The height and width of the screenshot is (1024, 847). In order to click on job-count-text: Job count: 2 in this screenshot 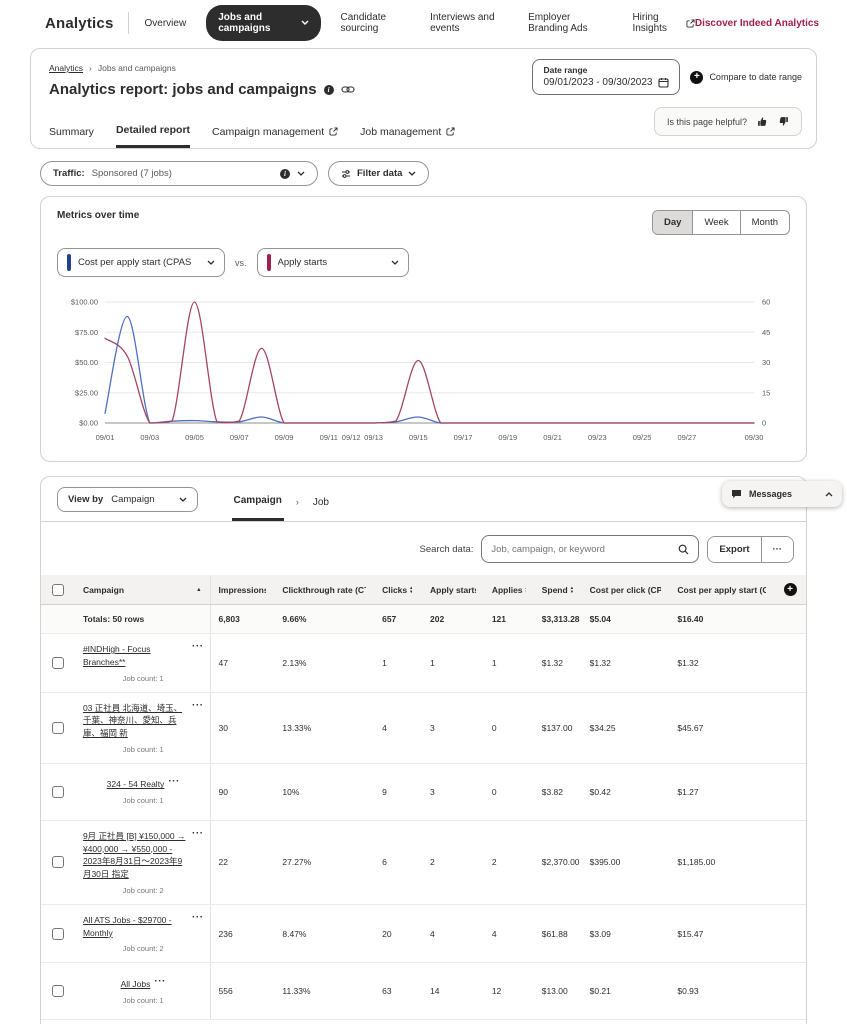, I will do `click(143, 949)`.